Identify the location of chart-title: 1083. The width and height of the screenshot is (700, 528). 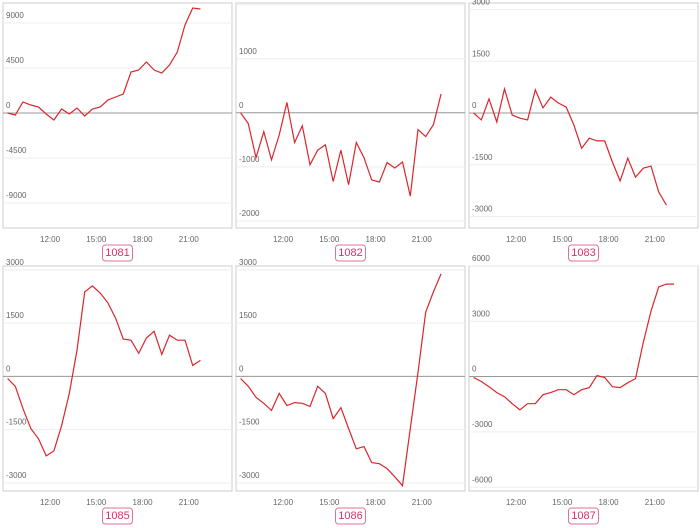
(583, 253).